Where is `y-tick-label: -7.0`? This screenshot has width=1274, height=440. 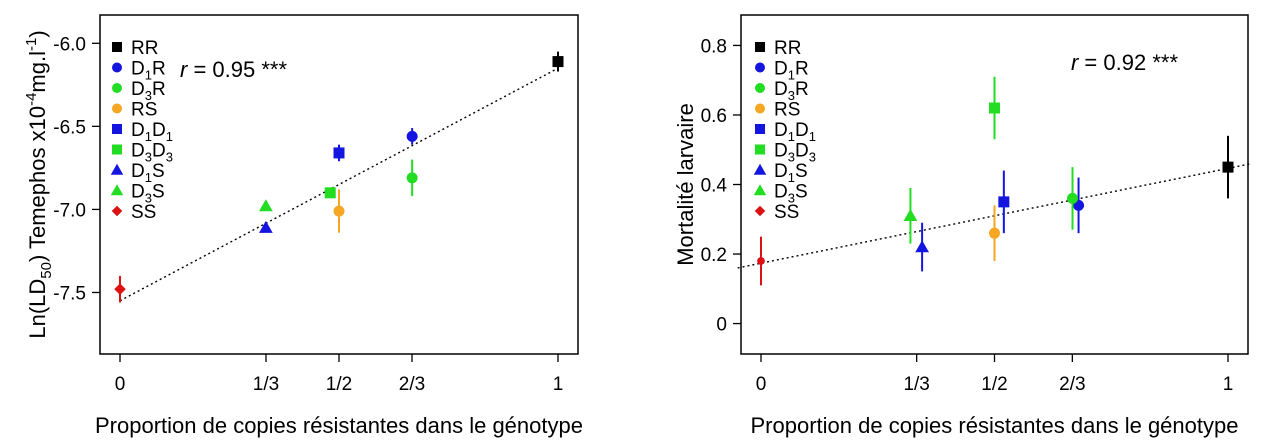
y-tick-label: -7.0 is located at coordinates (69, 210).